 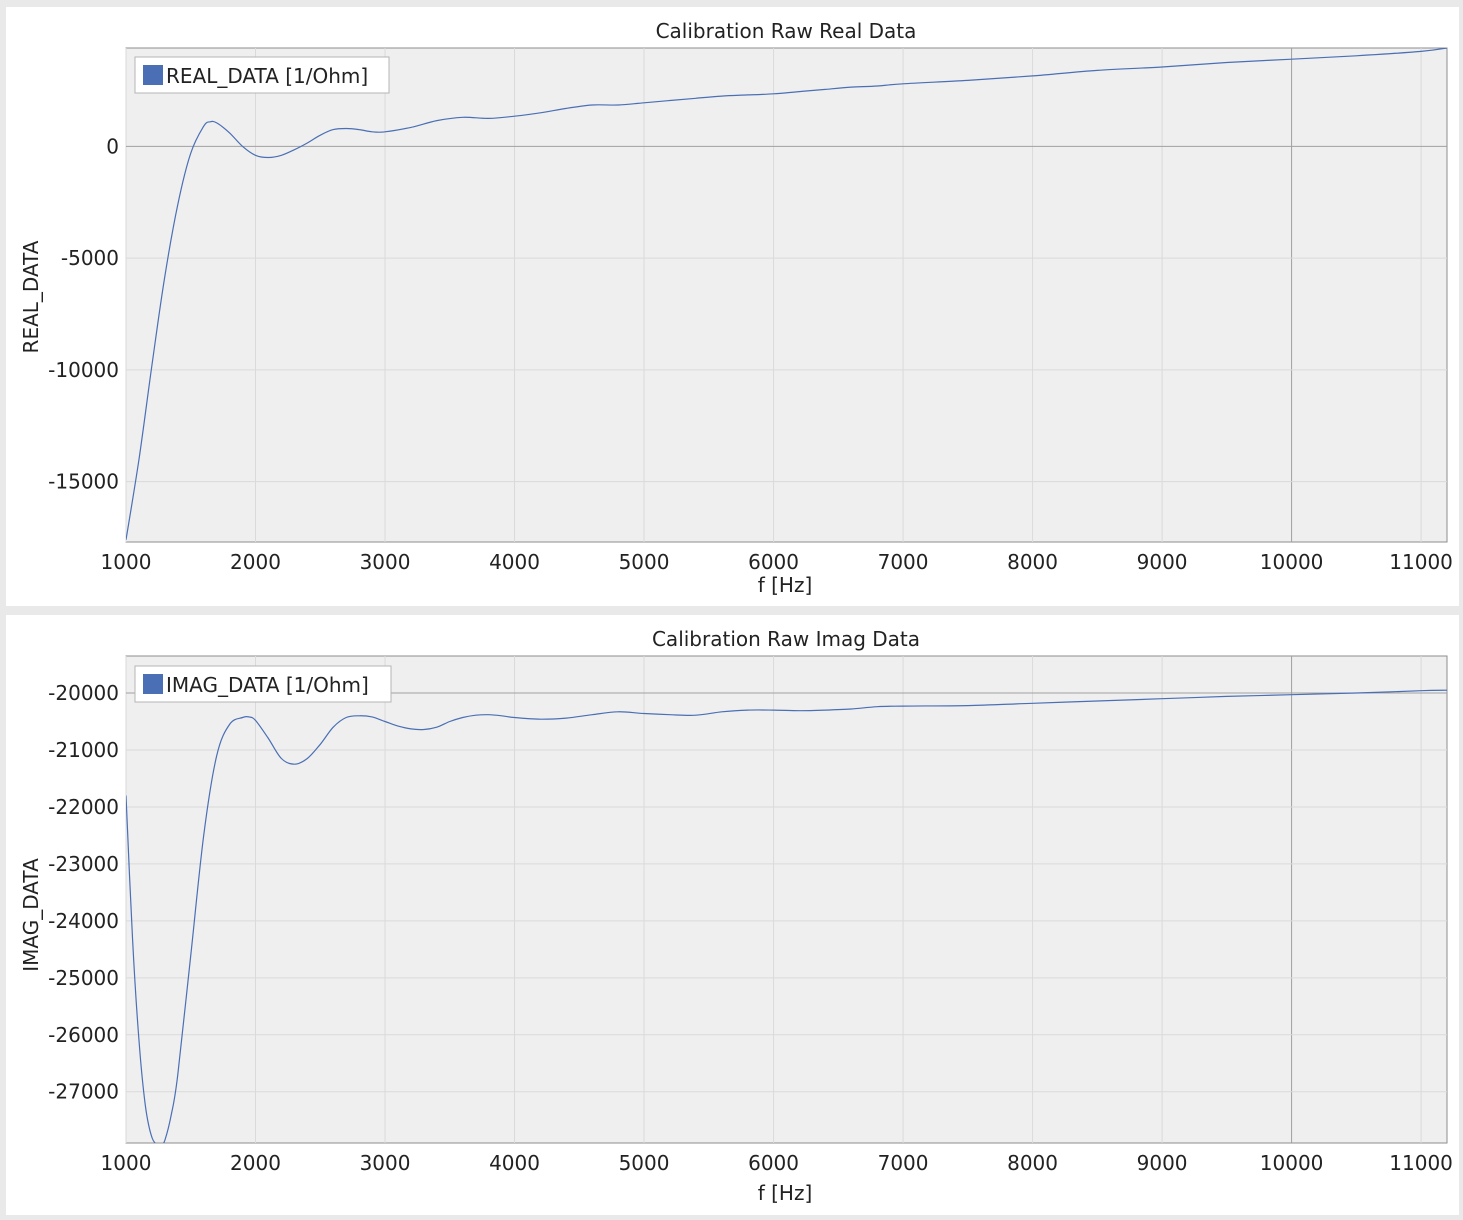 I want to click on chart-title: Calibration Raw Imag Data, so click(x=786, y=639).